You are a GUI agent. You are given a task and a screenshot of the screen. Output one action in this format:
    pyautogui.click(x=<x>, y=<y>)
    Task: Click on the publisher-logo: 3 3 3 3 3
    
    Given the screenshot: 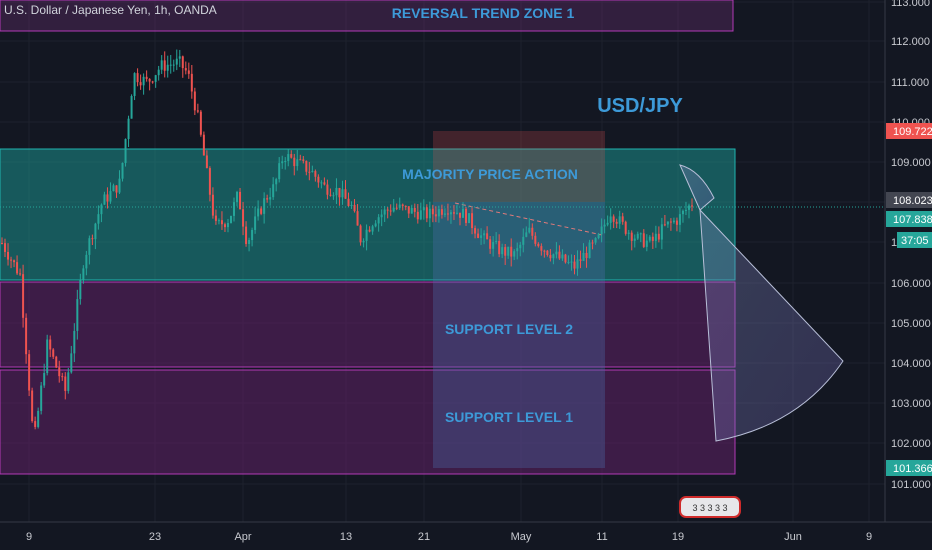 What is the action you would take?
    pyautogui.click(x=710, y=507)
    